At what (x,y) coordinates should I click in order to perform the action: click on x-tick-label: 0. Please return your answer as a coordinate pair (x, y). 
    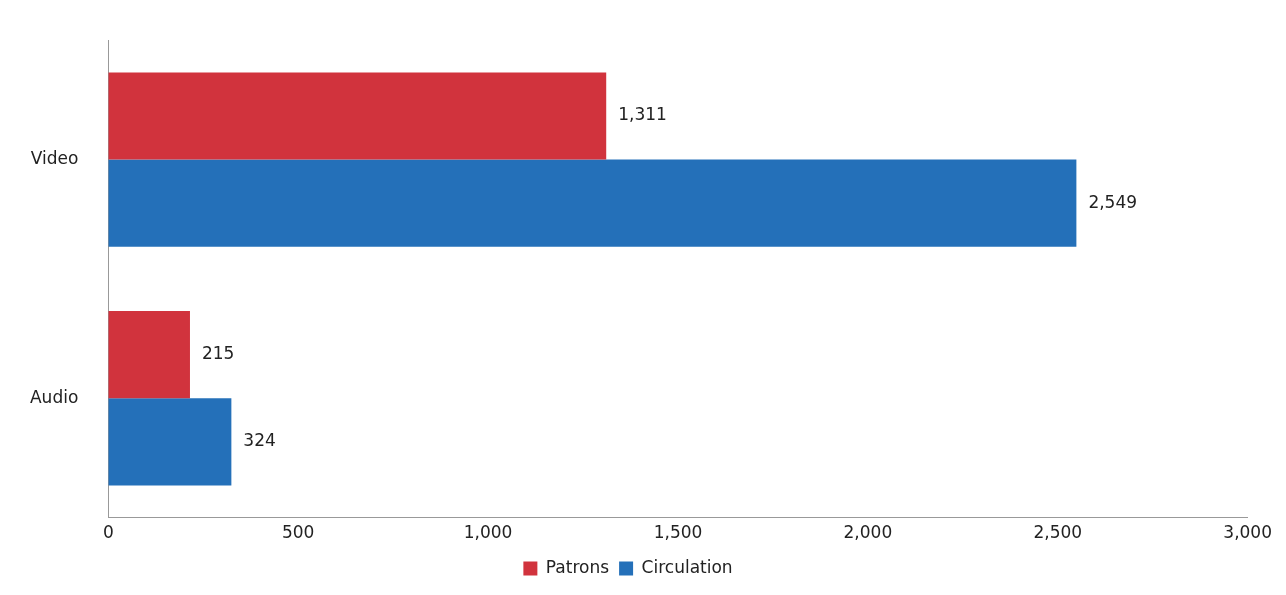
    Looking at the image, I should click on (108, 532).